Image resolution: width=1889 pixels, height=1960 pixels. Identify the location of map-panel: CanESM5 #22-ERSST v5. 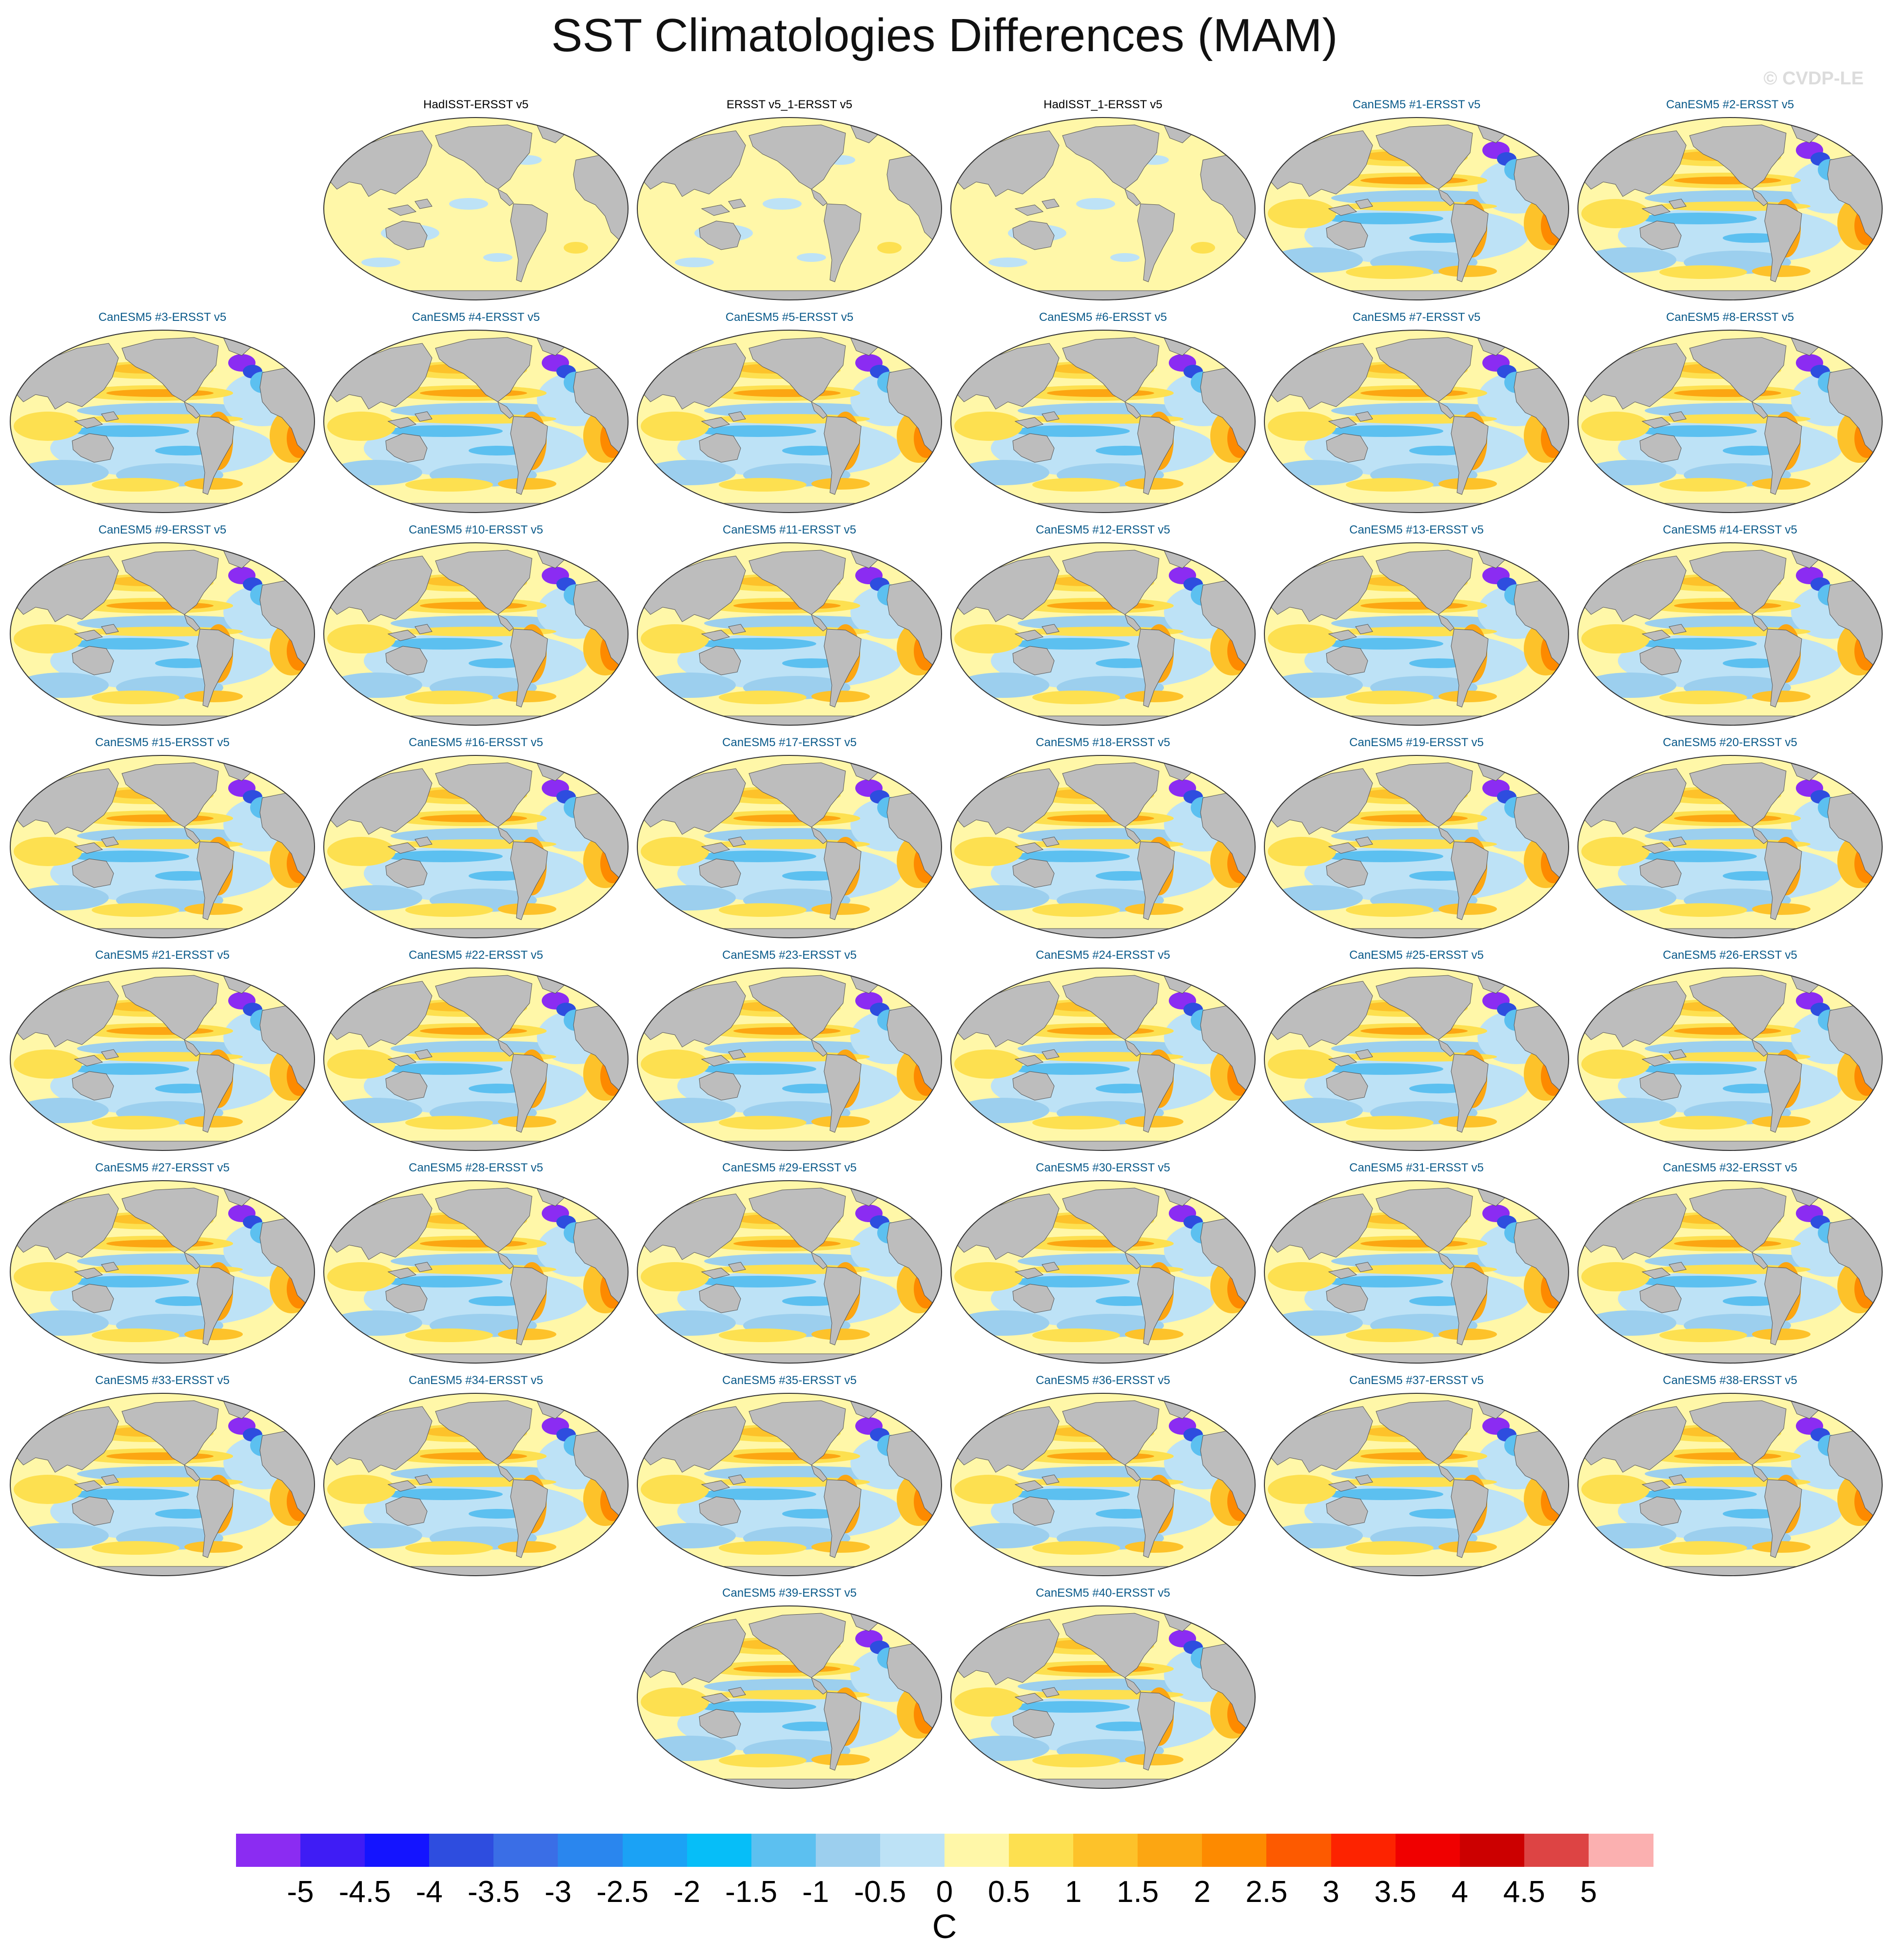
(476, 1050).